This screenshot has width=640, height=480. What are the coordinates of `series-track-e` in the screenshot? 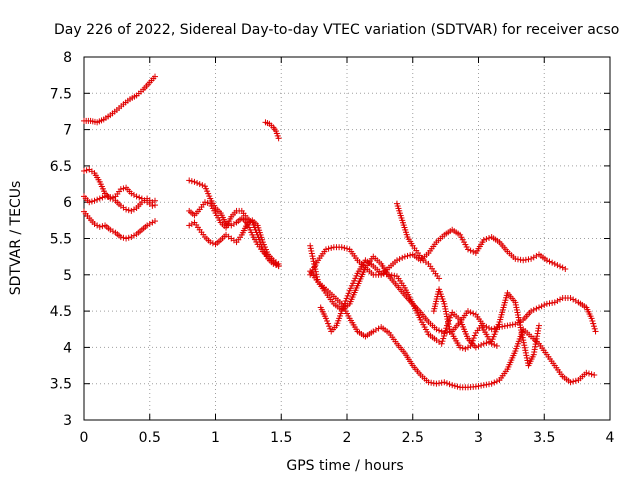 It's located at (272, 130).